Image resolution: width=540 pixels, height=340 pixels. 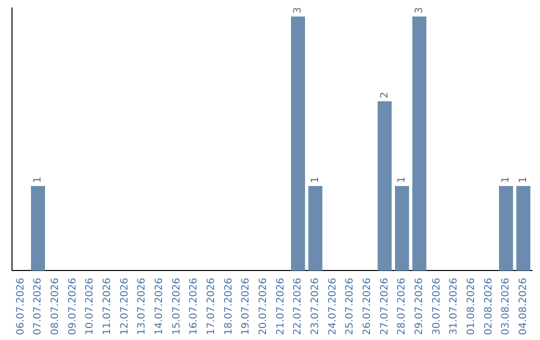 What do you see at coordinates (159, 307) in the screenshot?
I see `x-tick-label: 14.07.2026` at bounding box center [159, 307].